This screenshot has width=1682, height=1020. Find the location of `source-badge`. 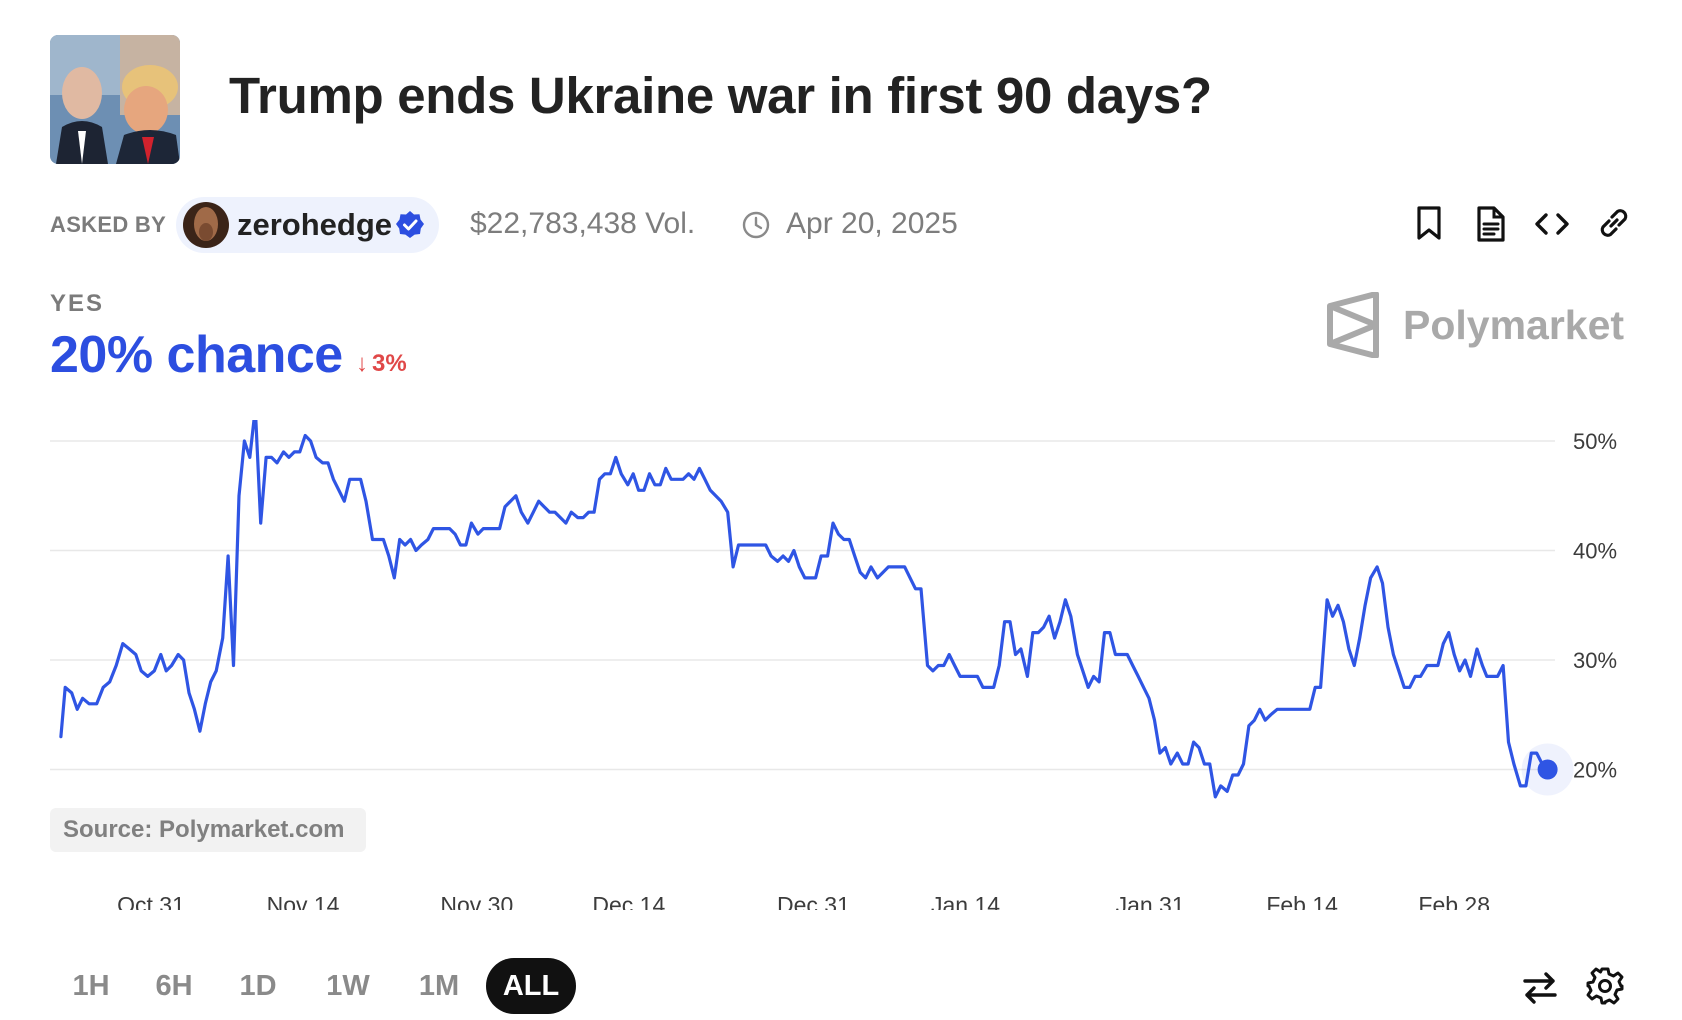

source-badge is located at coordinates (208, 830).